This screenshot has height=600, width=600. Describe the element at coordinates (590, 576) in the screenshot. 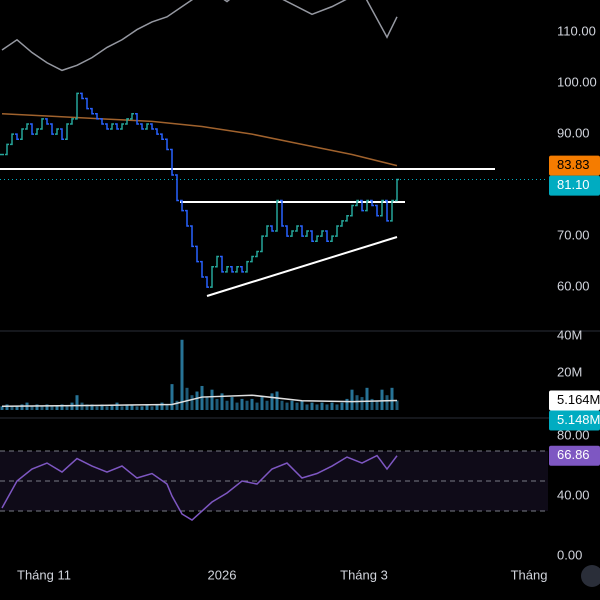

I see `auto-scale-button` at that location.